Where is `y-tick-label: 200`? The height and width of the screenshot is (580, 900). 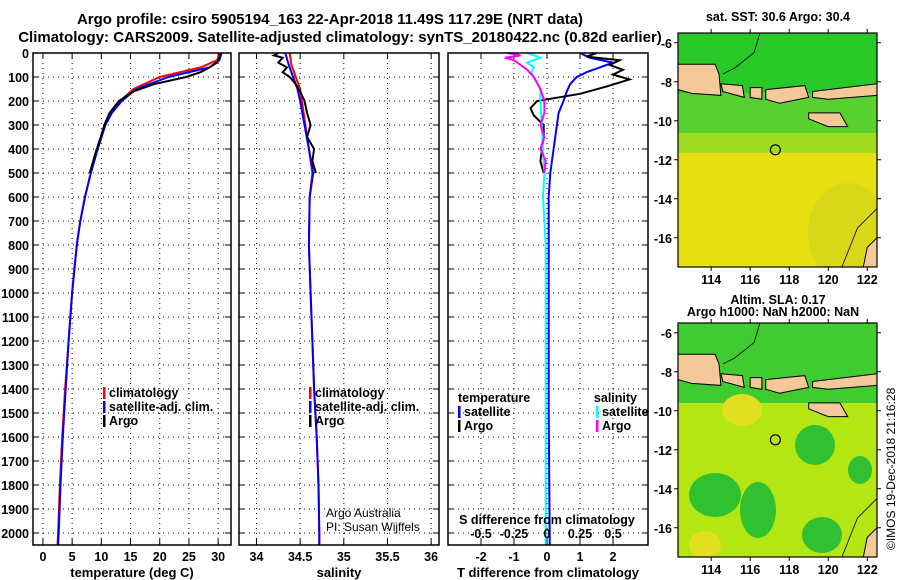
y-tick-label: 200 is located at coordinates (18, 102).